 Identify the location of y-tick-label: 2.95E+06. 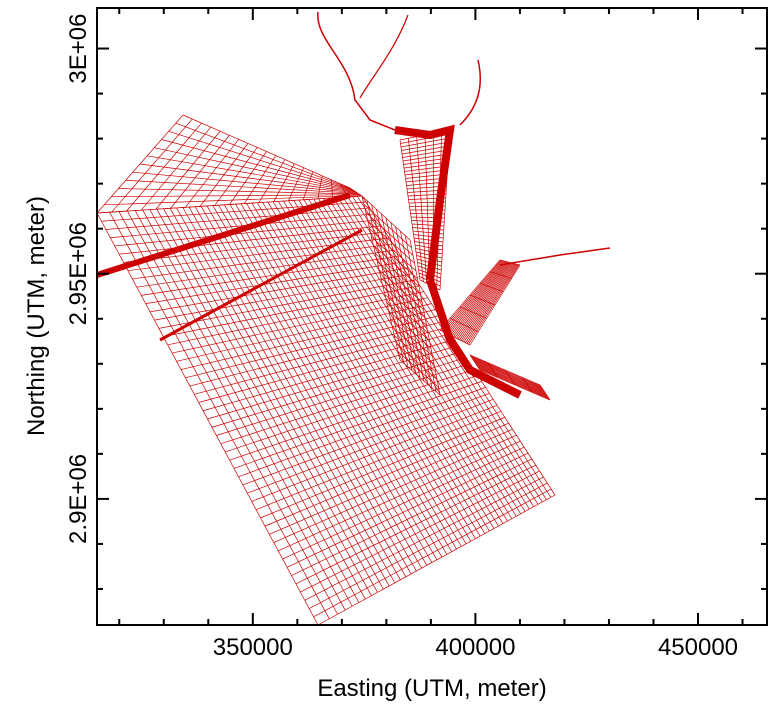
(78, 273).